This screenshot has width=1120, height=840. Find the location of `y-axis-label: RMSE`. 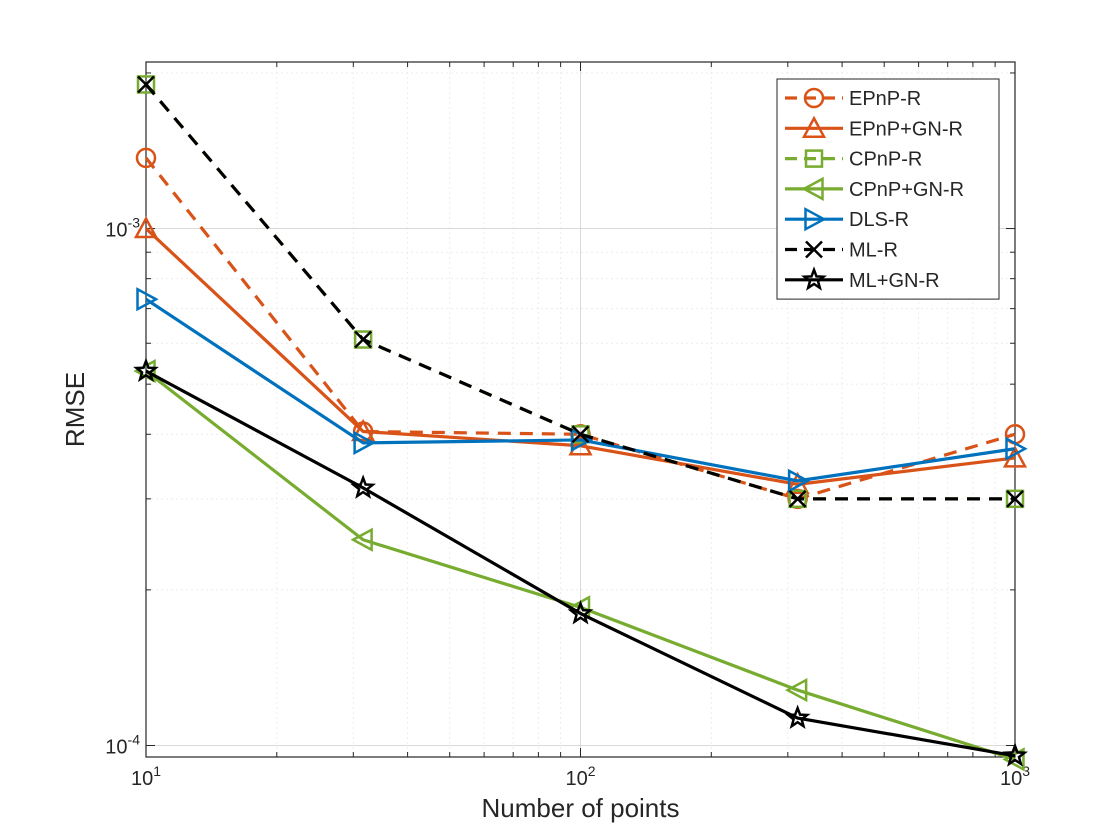

y-axis-label: RMSE is located at coordinates (75, 409).